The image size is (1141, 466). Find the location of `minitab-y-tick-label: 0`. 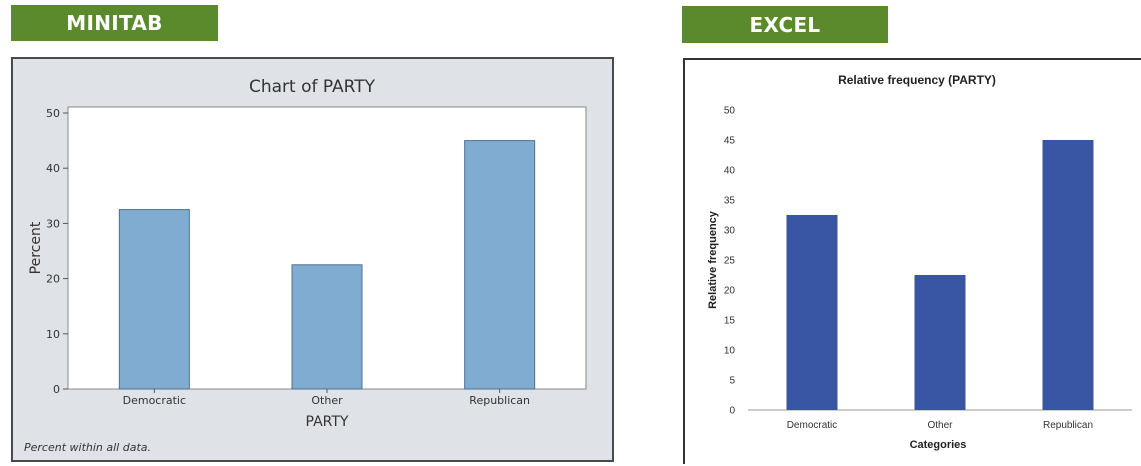

minitab-y-tick-label: 0 is located at coordinates (56, 389).